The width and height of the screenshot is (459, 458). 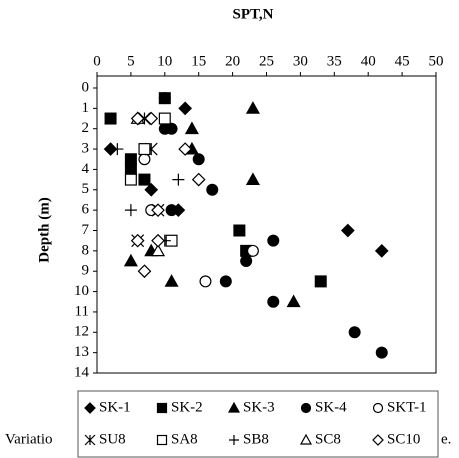 I want to click on x-tick-label: 0, so click(x=97, y=61).